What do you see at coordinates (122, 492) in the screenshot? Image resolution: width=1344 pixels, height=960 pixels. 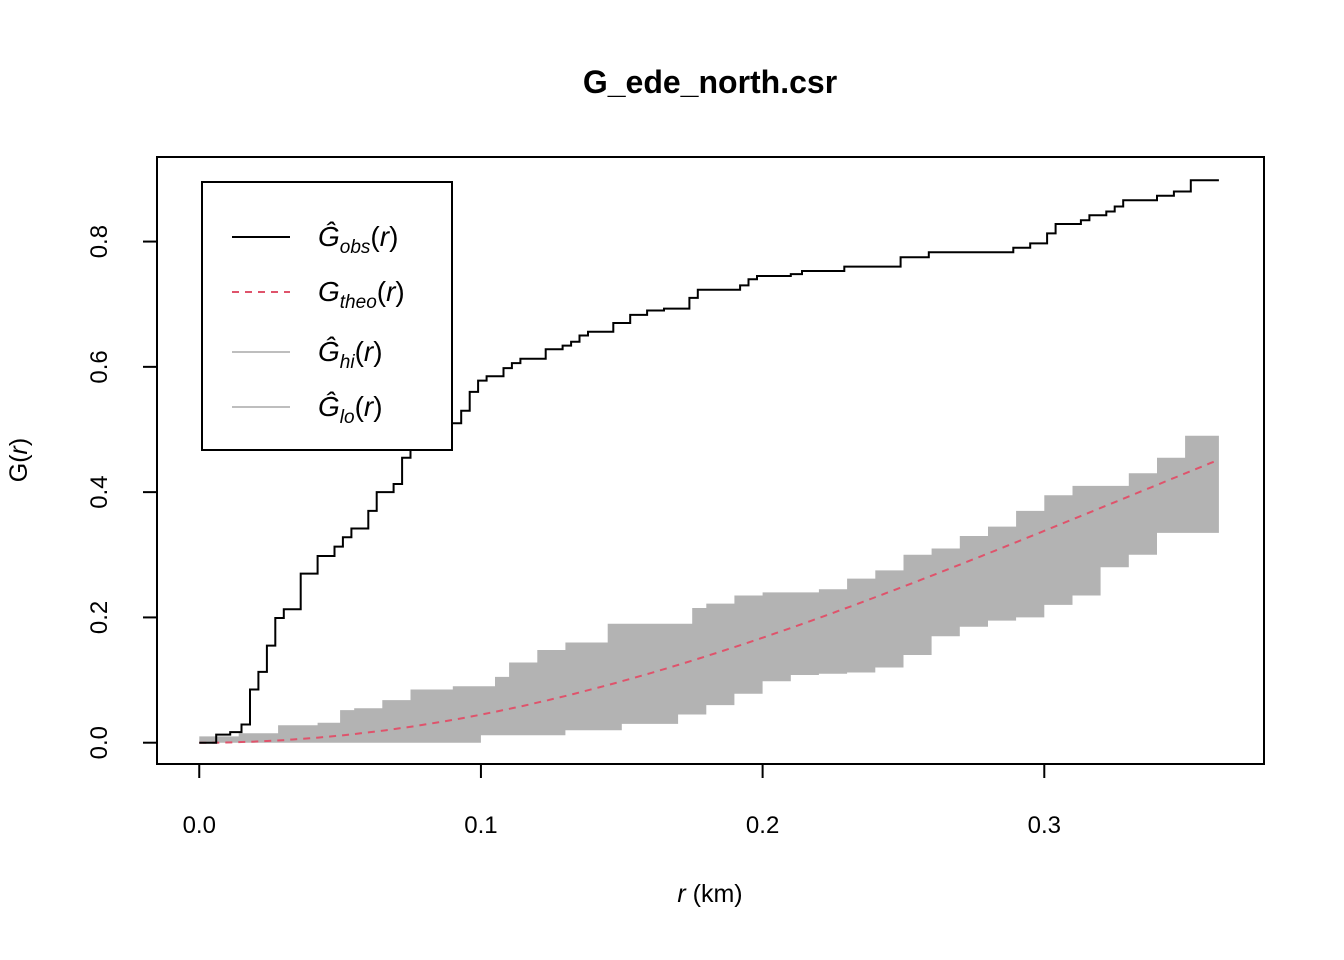 I see `y-axis: 0.0 0.2 0.4 0.6 0.8` at bounding box center [122, 492].